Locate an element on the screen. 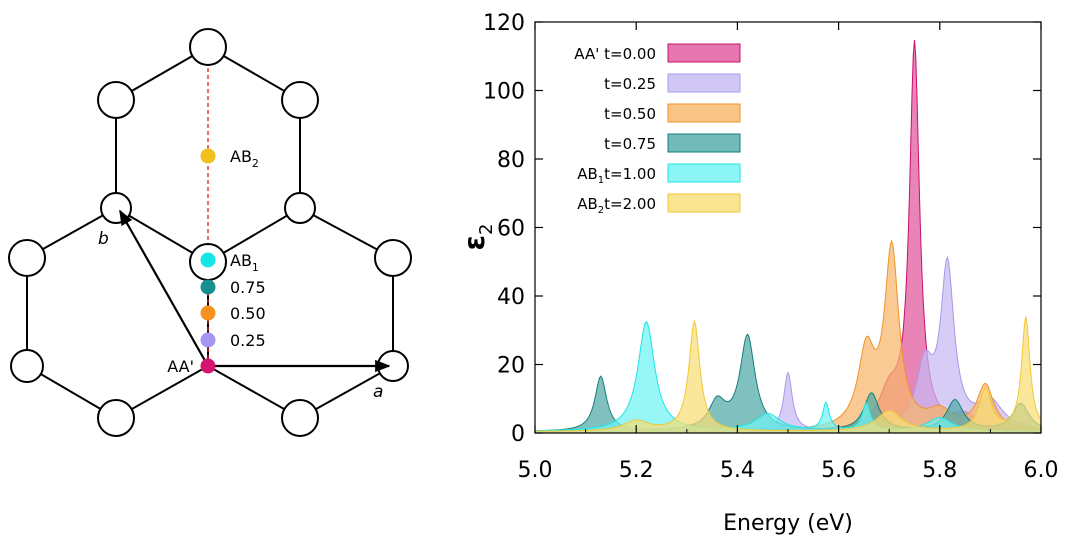 The height and width of the screenshot is (545, 1081). x-tick-label: 6.0 is located at coordinates (1041, 470).